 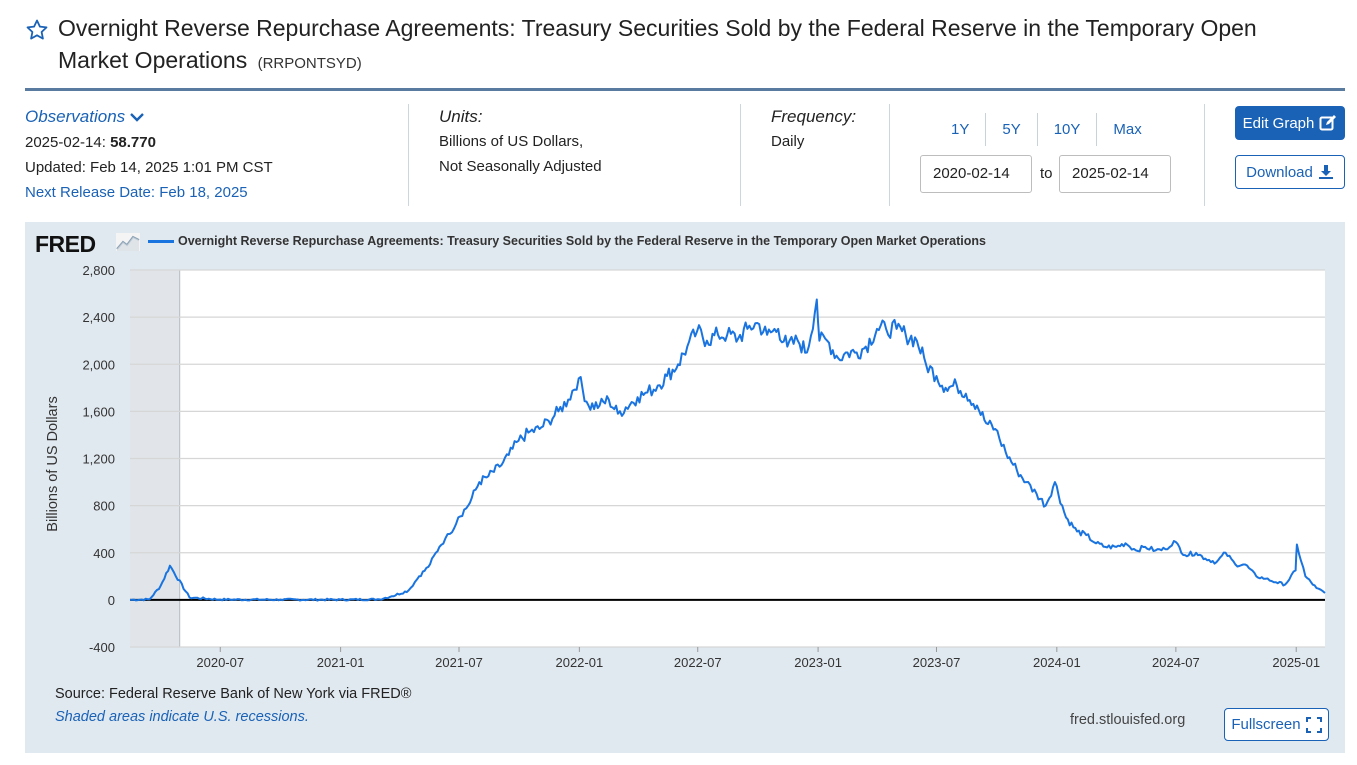 What do you see at coordinates (136, 192) in the screenshot?
I see `next-release-link: Next Release Date: Feb 18, 2025` at bounding box center [136, 192].